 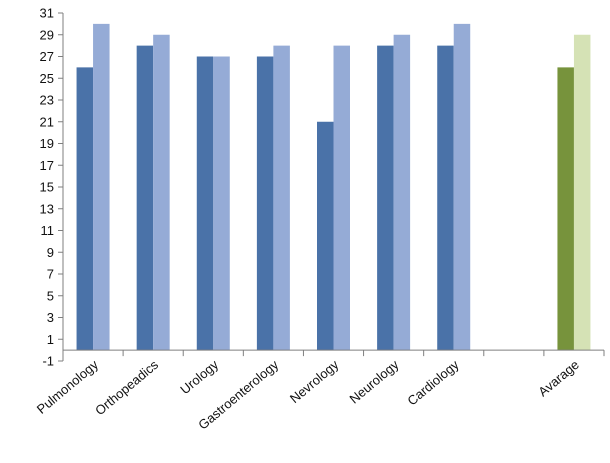 What do you see at coordinates (47, 187) in the screenshot?
I see `y-tick-label: 15` at bounding box center [47, 187].